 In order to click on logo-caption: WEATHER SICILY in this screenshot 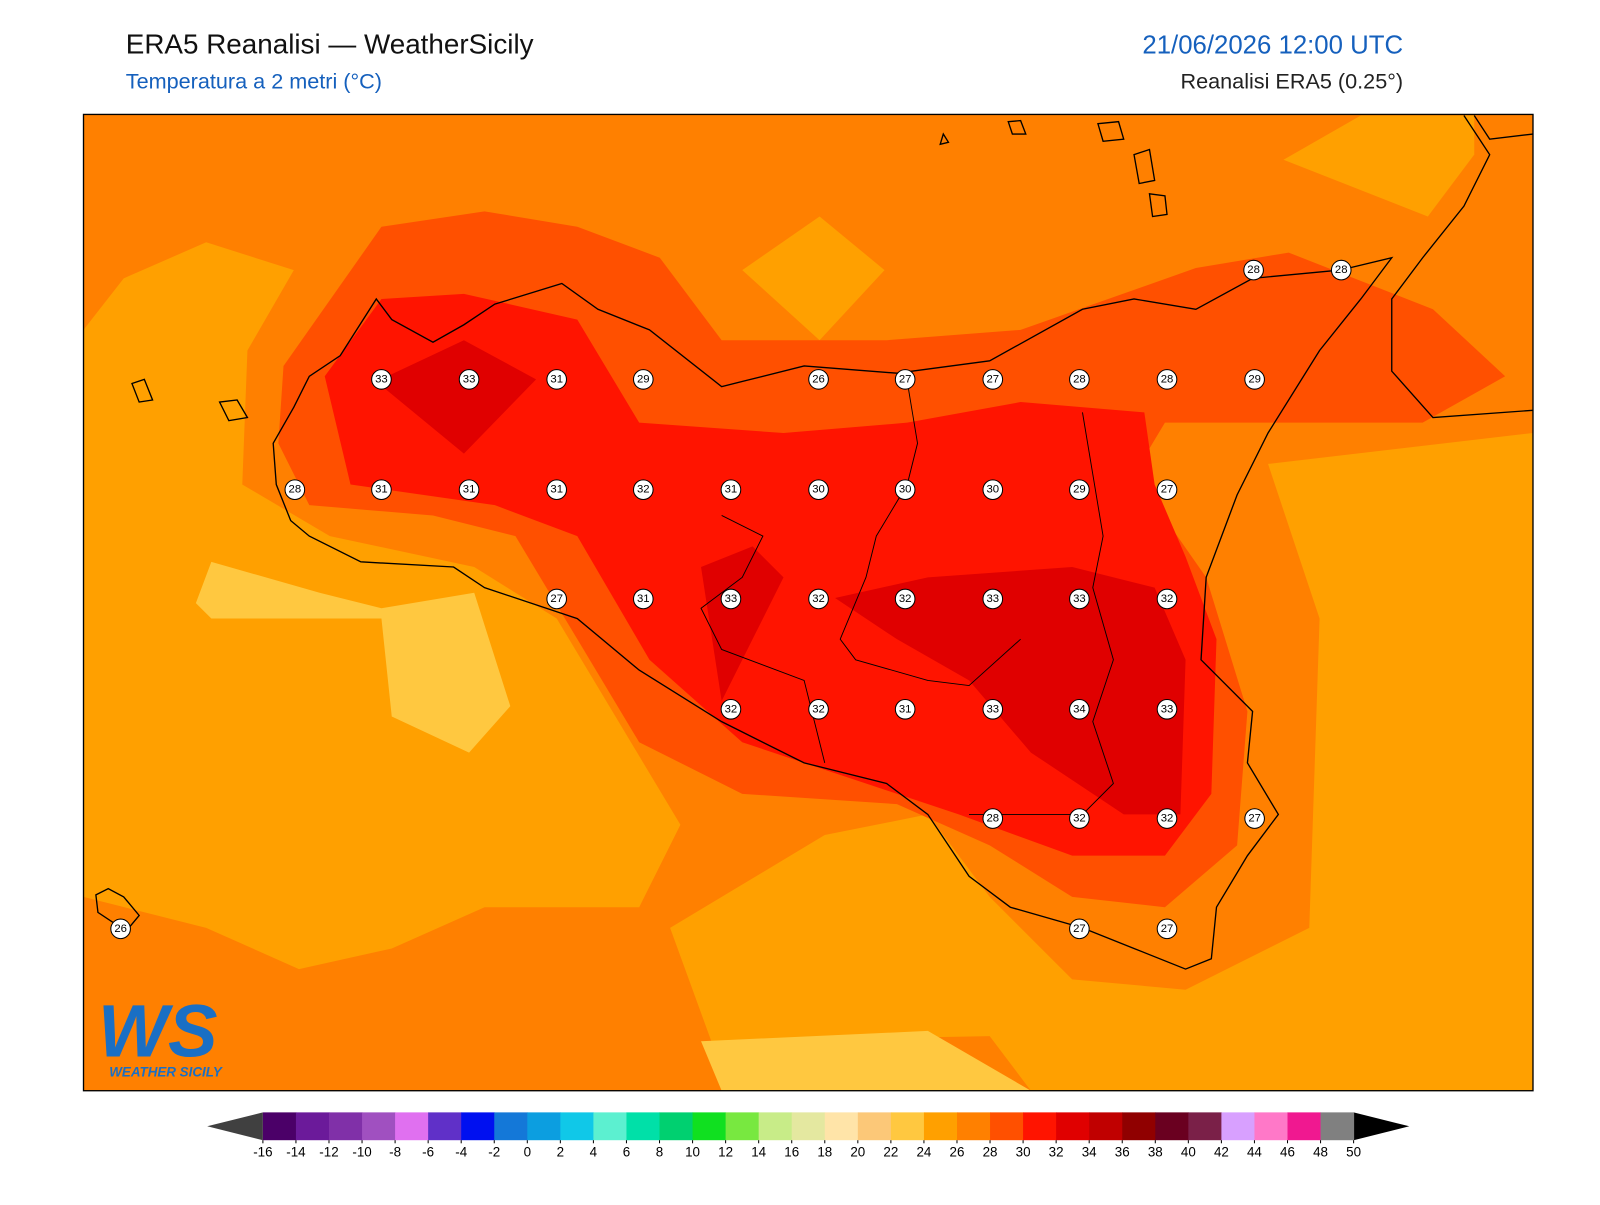, I will do `click(166, 1071)`.